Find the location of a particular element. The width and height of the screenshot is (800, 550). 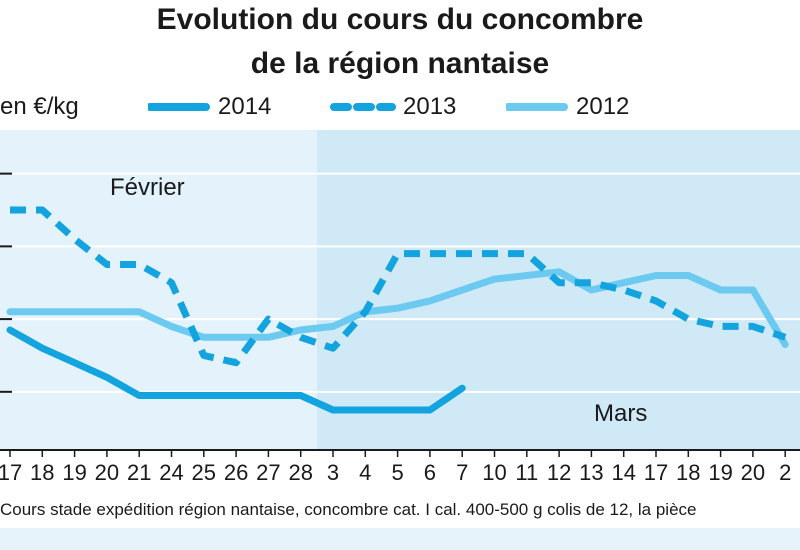

legend-item-2014: 2014 is located at coordinates (238, 107).